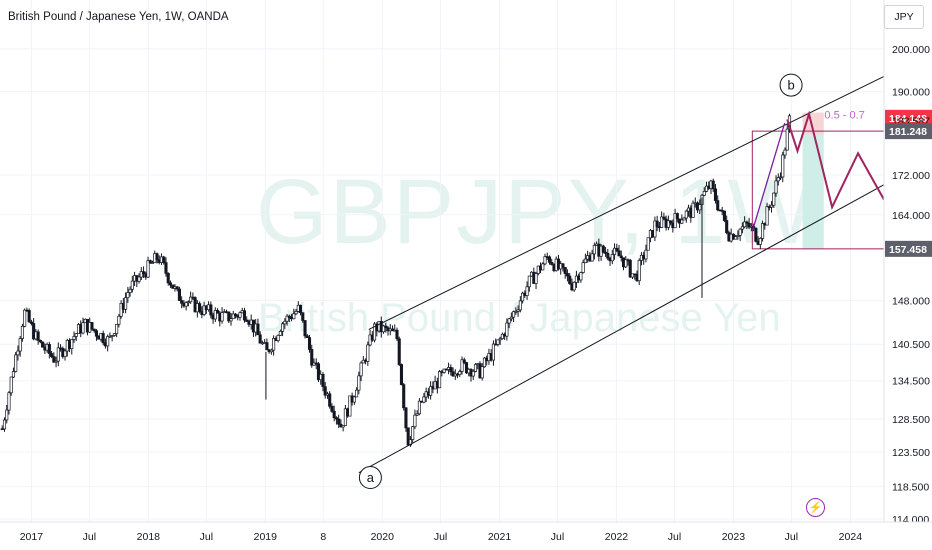 This screenshot has width=932, height=550. What do you see at coordinates (911, 176) in the screenshot?
I see `price-tick-label: 172.000` at bounding box center [911, 176].